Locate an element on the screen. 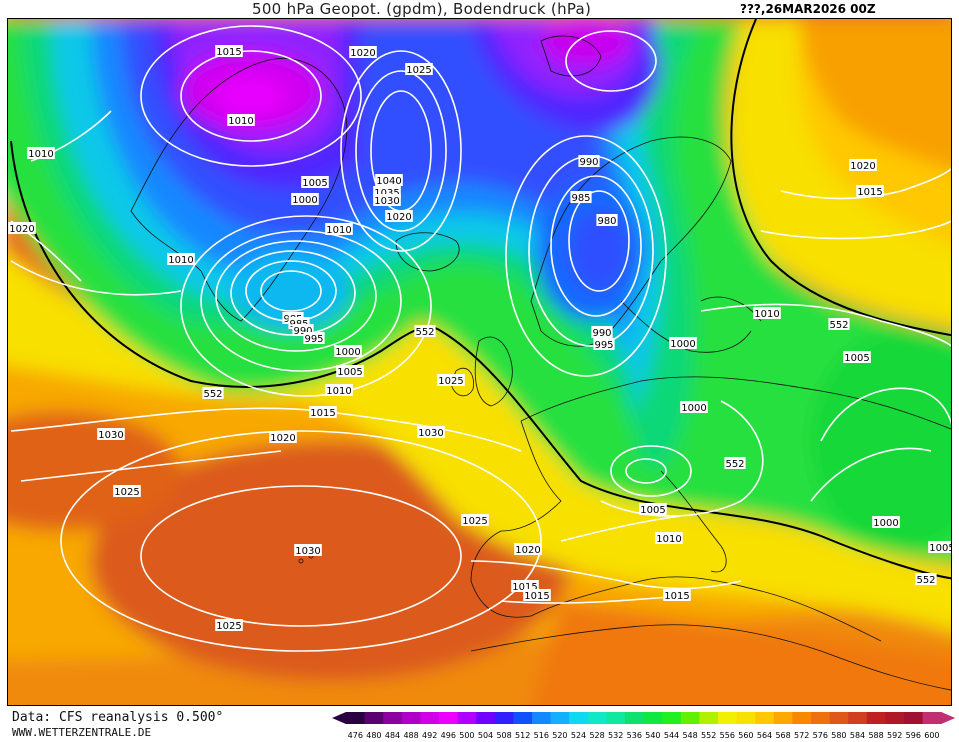  pressure-label-text: 980 is located at coordinates (606, 221).